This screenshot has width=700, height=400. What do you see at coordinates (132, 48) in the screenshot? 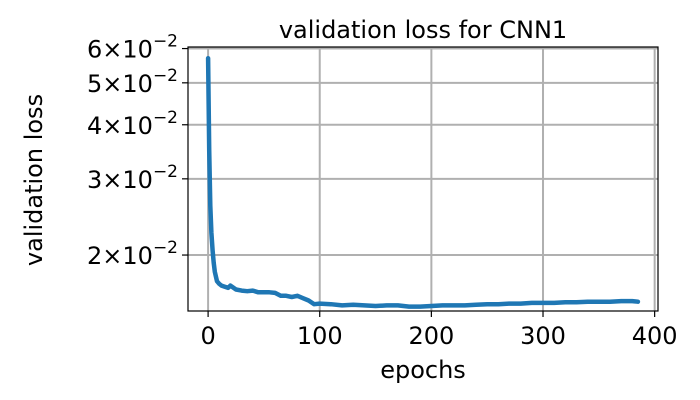
I see `y-tick-label: 6×10⁻²` at bounding box center [132, 48].